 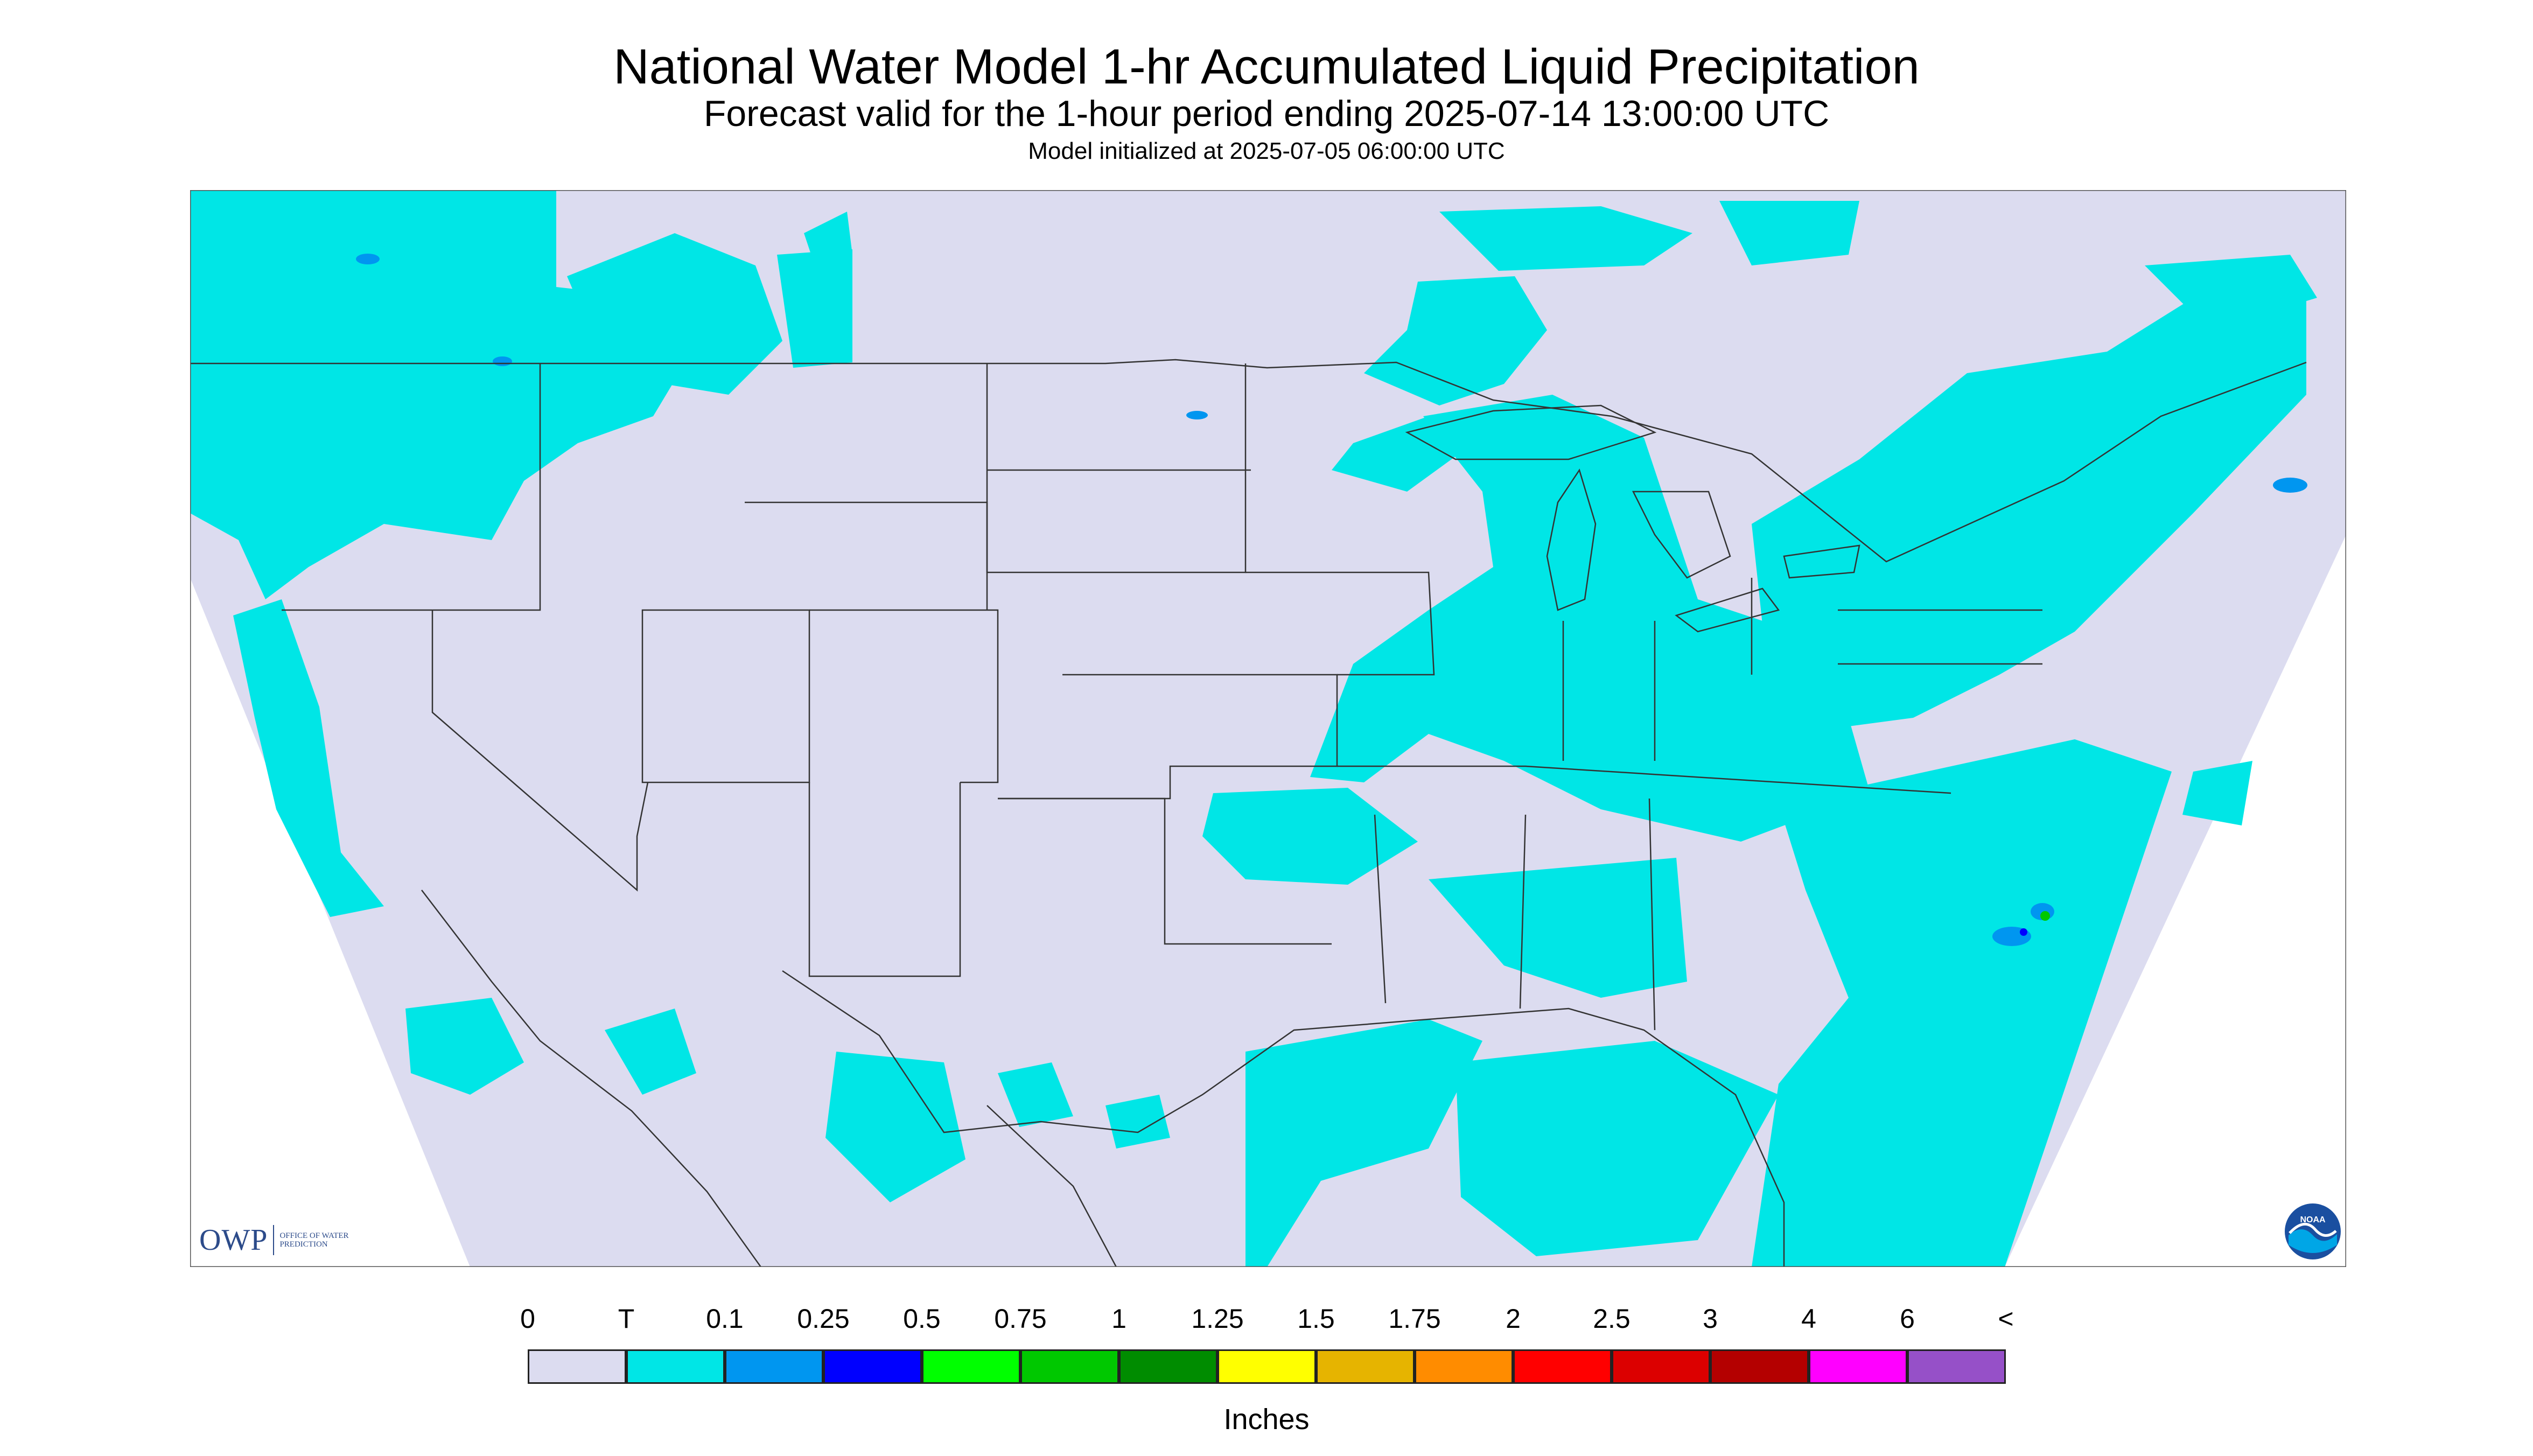 What do you see at coordinates (1217, 1319) in the screenshot?
I see `legend-tick-label: 1.25` at bounding box center [1217, 1319].